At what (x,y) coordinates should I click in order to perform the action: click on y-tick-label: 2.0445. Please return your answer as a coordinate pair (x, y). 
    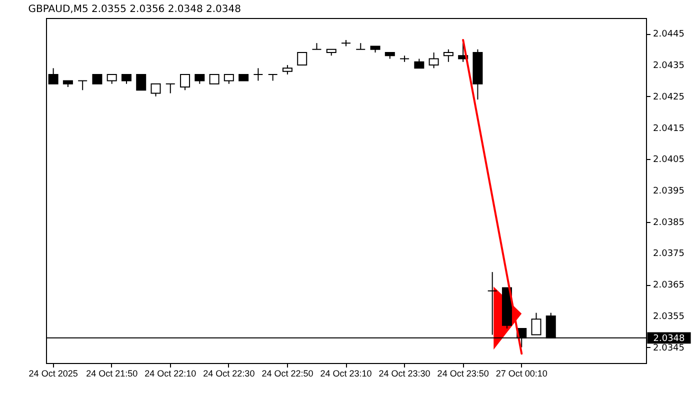
    Looking at the image, I should click on (668, 35).